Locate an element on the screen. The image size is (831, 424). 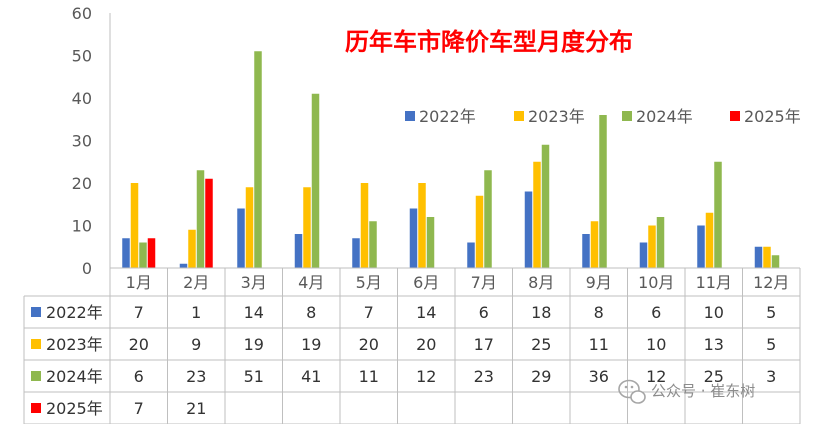
bar-2023年-4月 is located at coordinates (307, 227).